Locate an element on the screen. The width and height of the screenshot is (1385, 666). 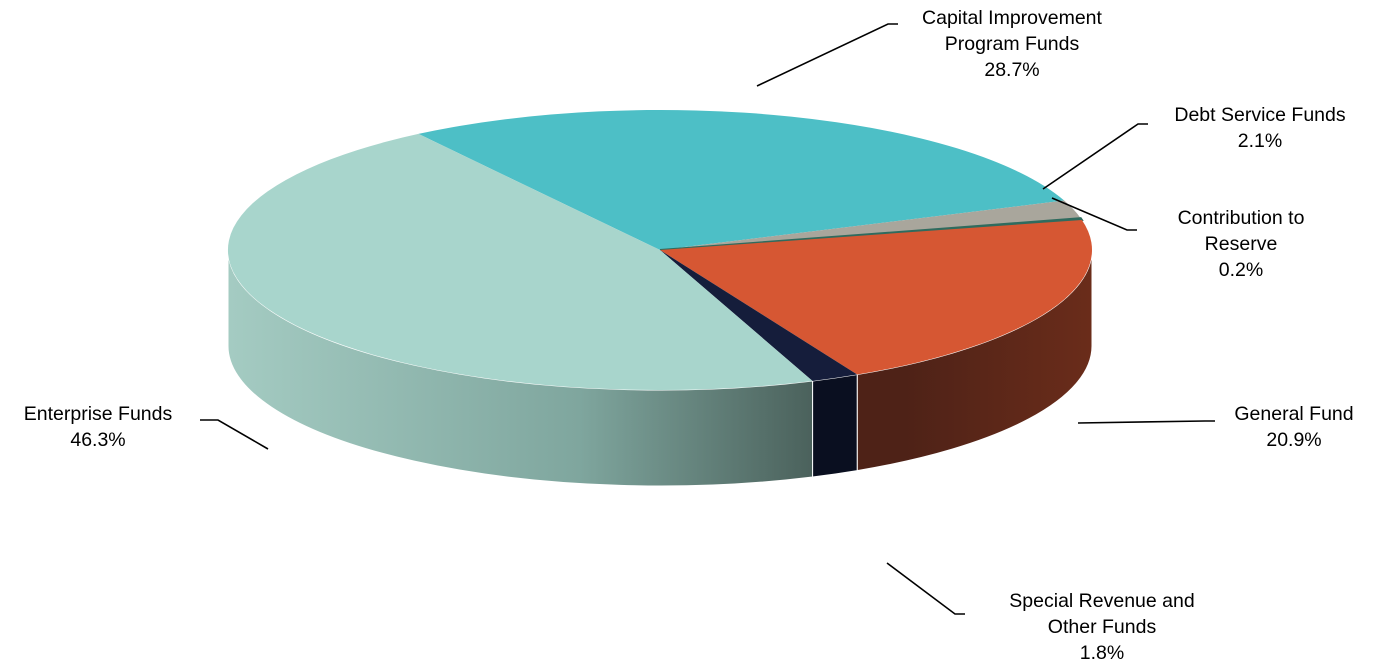
slice-top-debt-service is located at coordinates (870, 225).